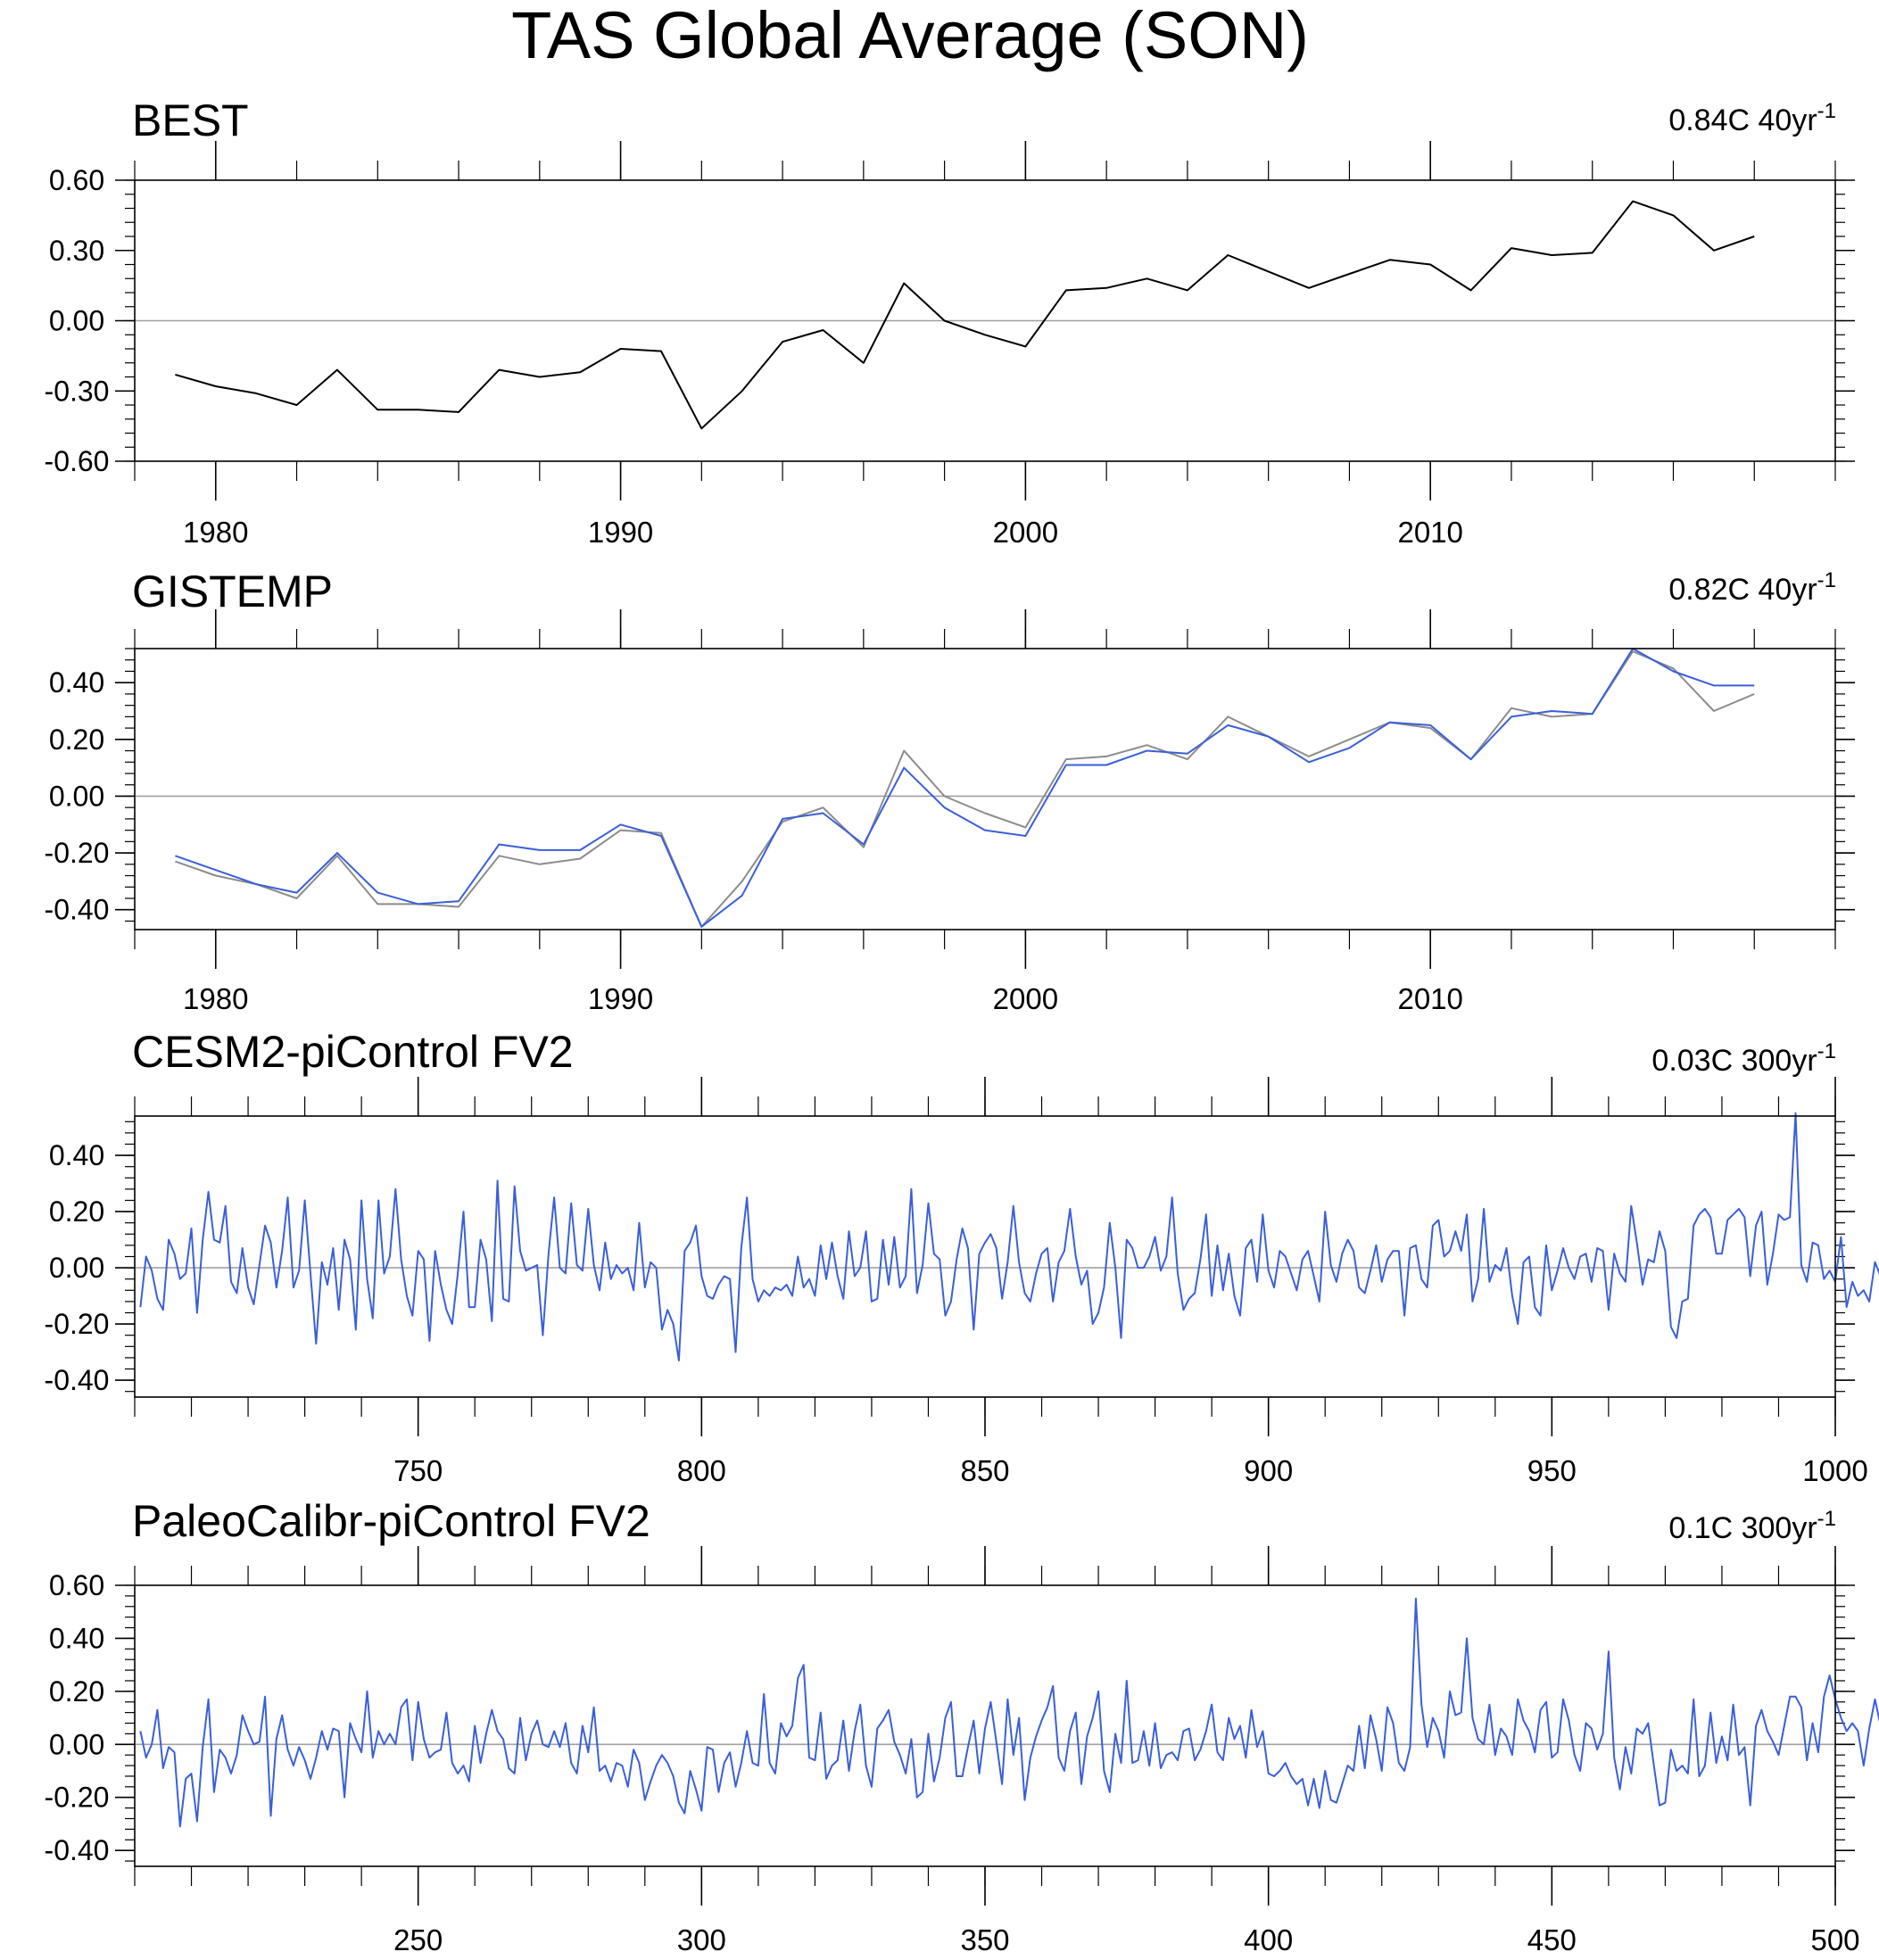 The image size is (1879, 1960). I want to click on trend-value: 0.03C 300yr, so click(1734, 1061).